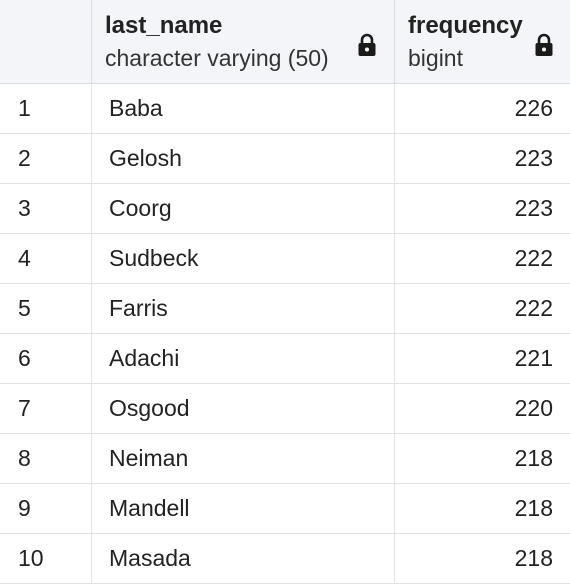 Image resolution: width=570 pixels, height=584 pixels. I want to click on table-row: 9 Mandell 218, so click(285, 509).